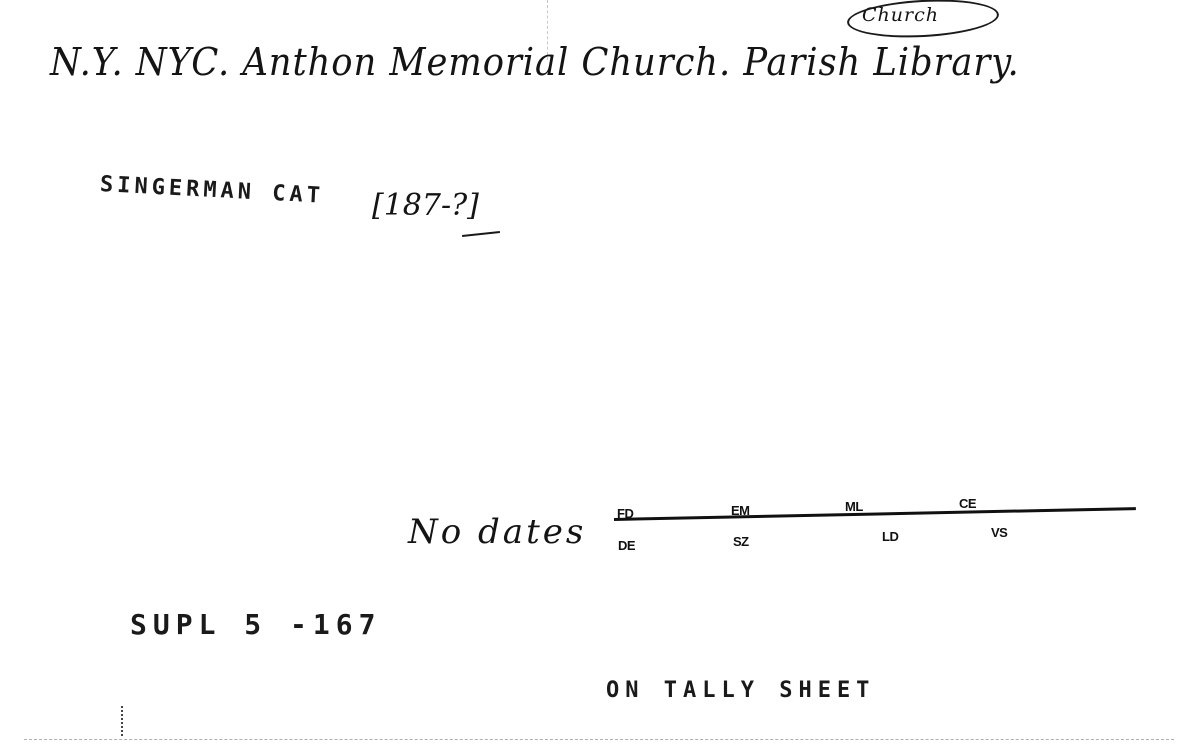 The height and width of the screenshot is (752, 1193). What do you see at coordinates (999, 532) in the screenshot?
I see `code-vs: VS` at bounding box center [999, 532].